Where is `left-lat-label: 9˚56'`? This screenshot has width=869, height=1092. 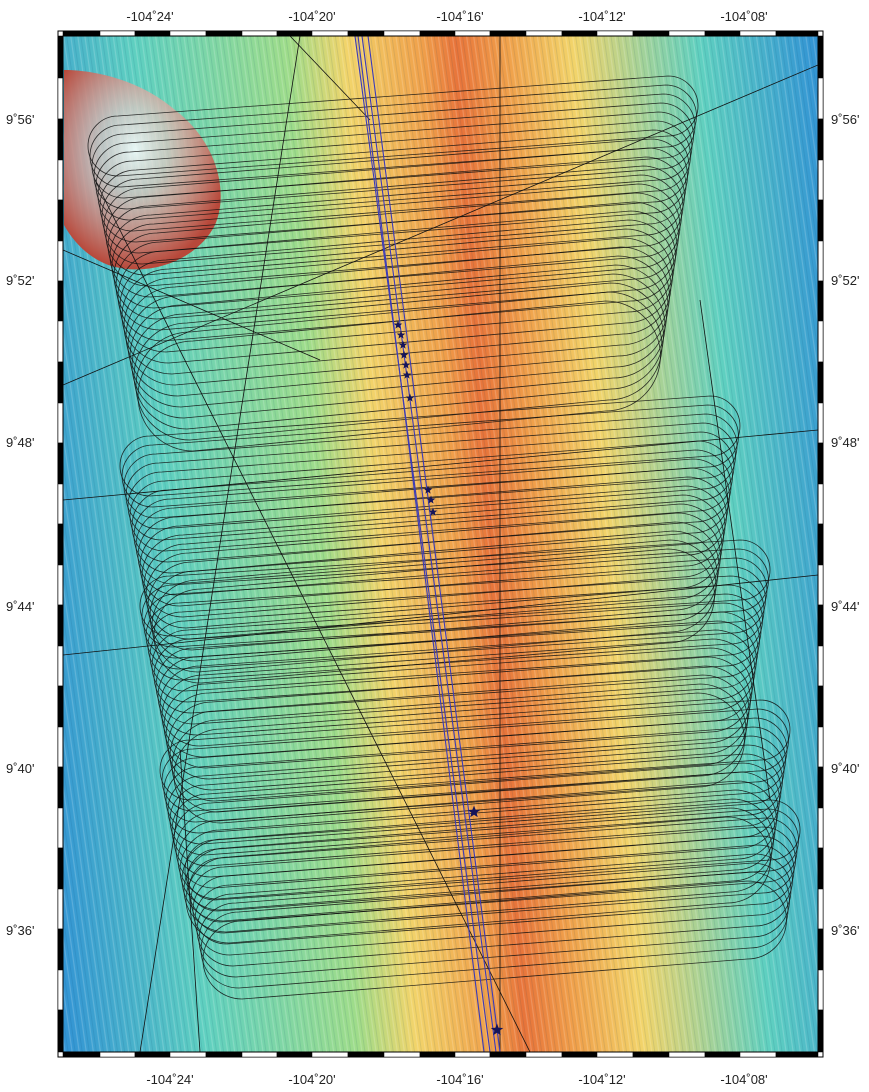 left-lat-label: 9˚56' is located at coordinates (20, 119).